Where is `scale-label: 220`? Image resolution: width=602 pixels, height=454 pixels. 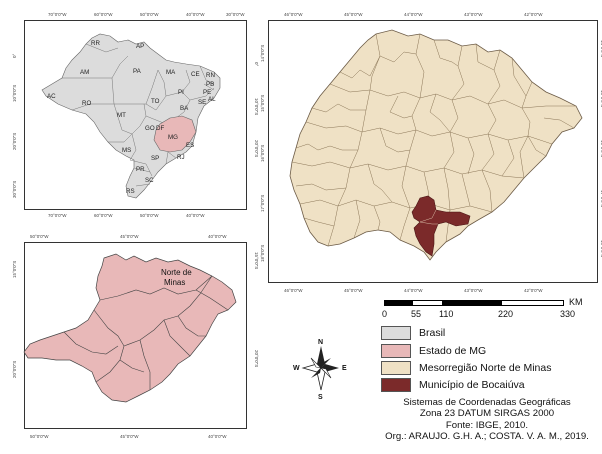
scale-label: 220 is located at coordinates (506, 314).